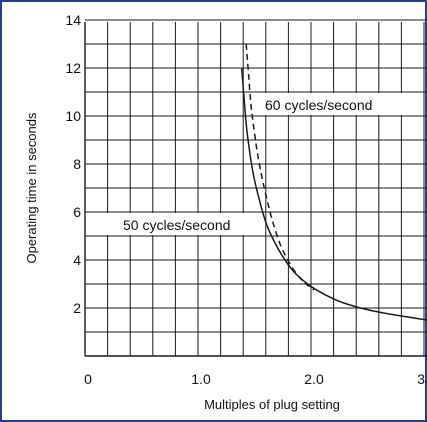 The image size is (427, 422). What do you see at coordinates (77, 164) in the screenshot?
I see `y-tick-label: 8` at bounding box center [77, 164].